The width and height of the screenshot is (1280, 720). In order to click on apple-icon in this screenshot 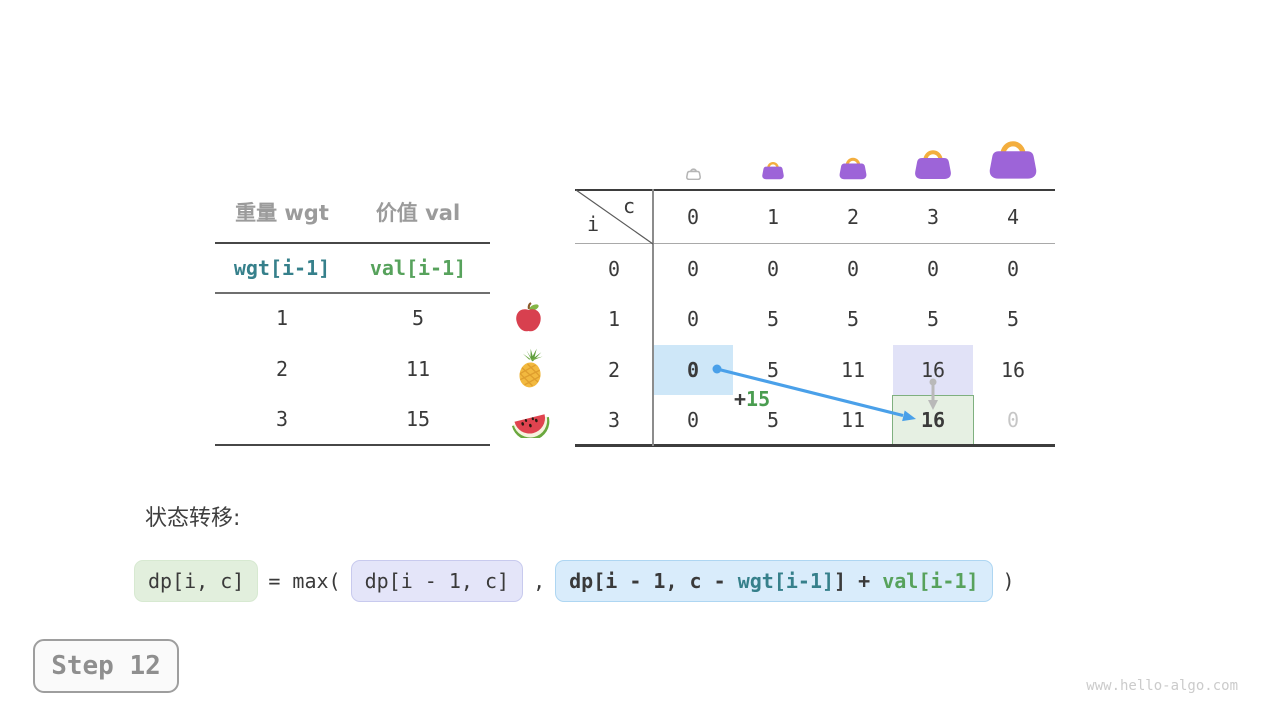, I will do `click(528, 317)`.